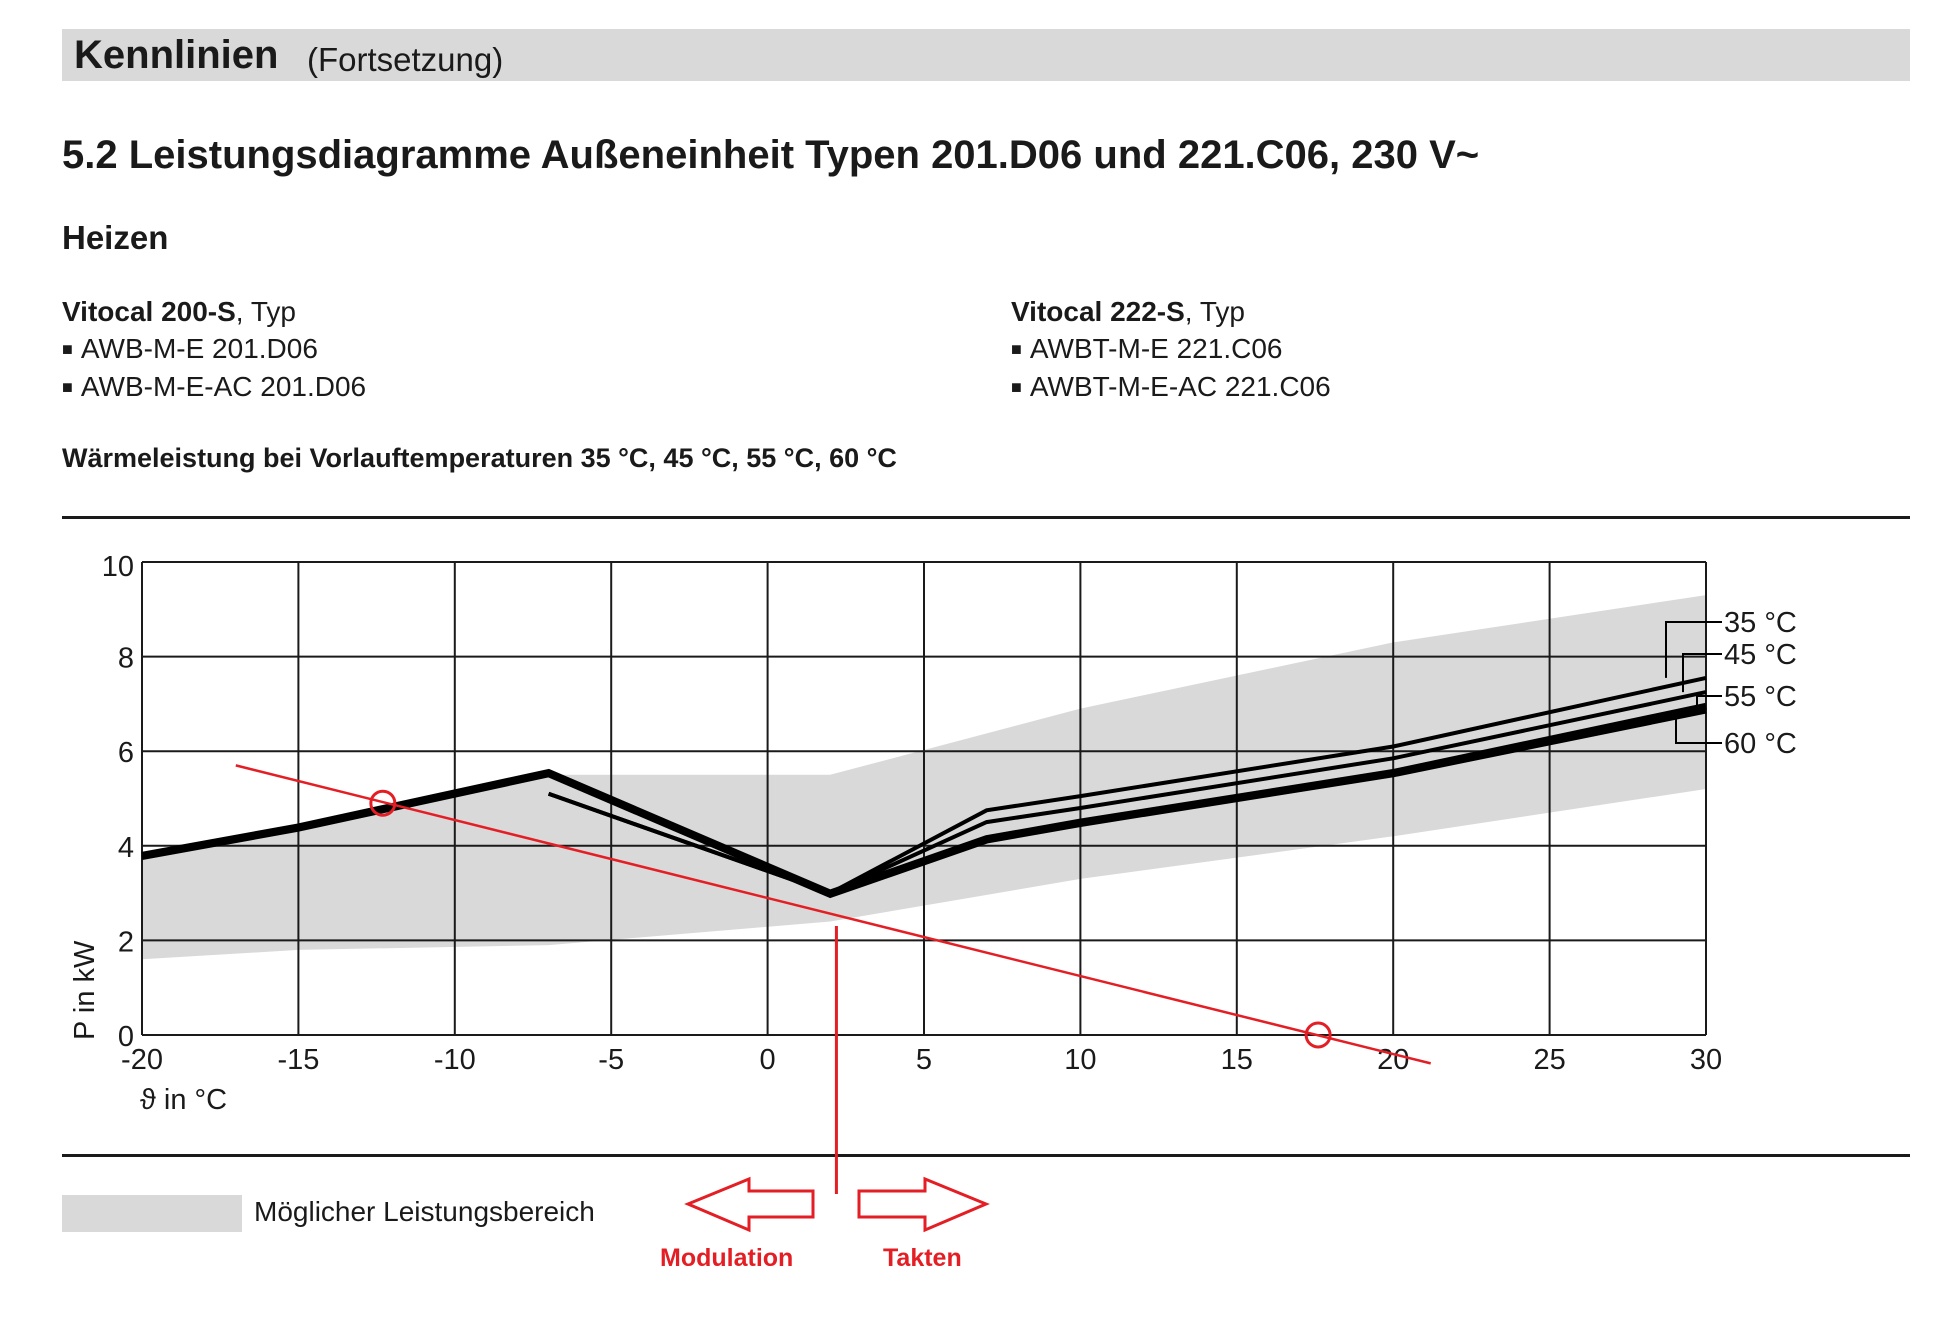  Describe the element at coordinates (1180, 386) in the screenshot. I see `model-label: AWBT-M-E-AC 221.C06` at that location.